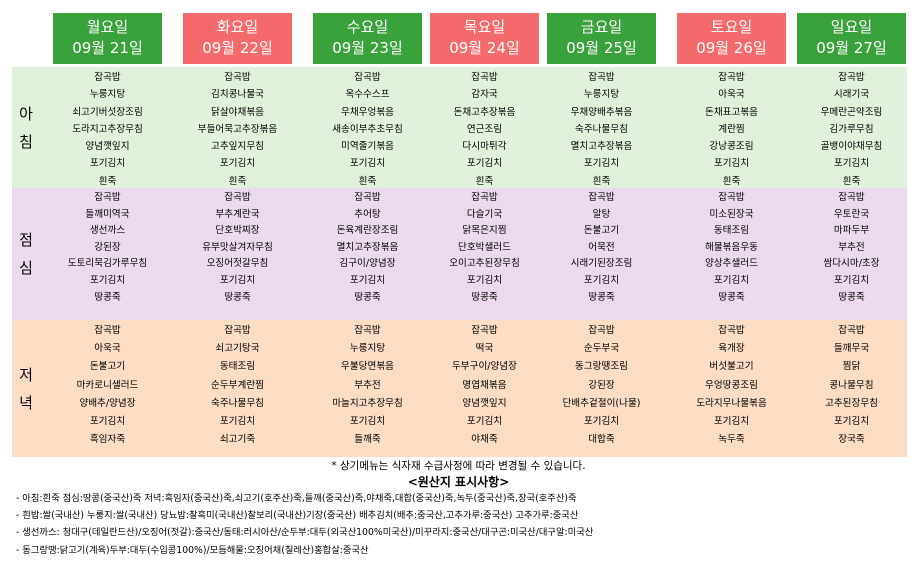 The height and width of the screenshot is (571, 917). I want to click on menu-item: 감자국, so click(484, 95).